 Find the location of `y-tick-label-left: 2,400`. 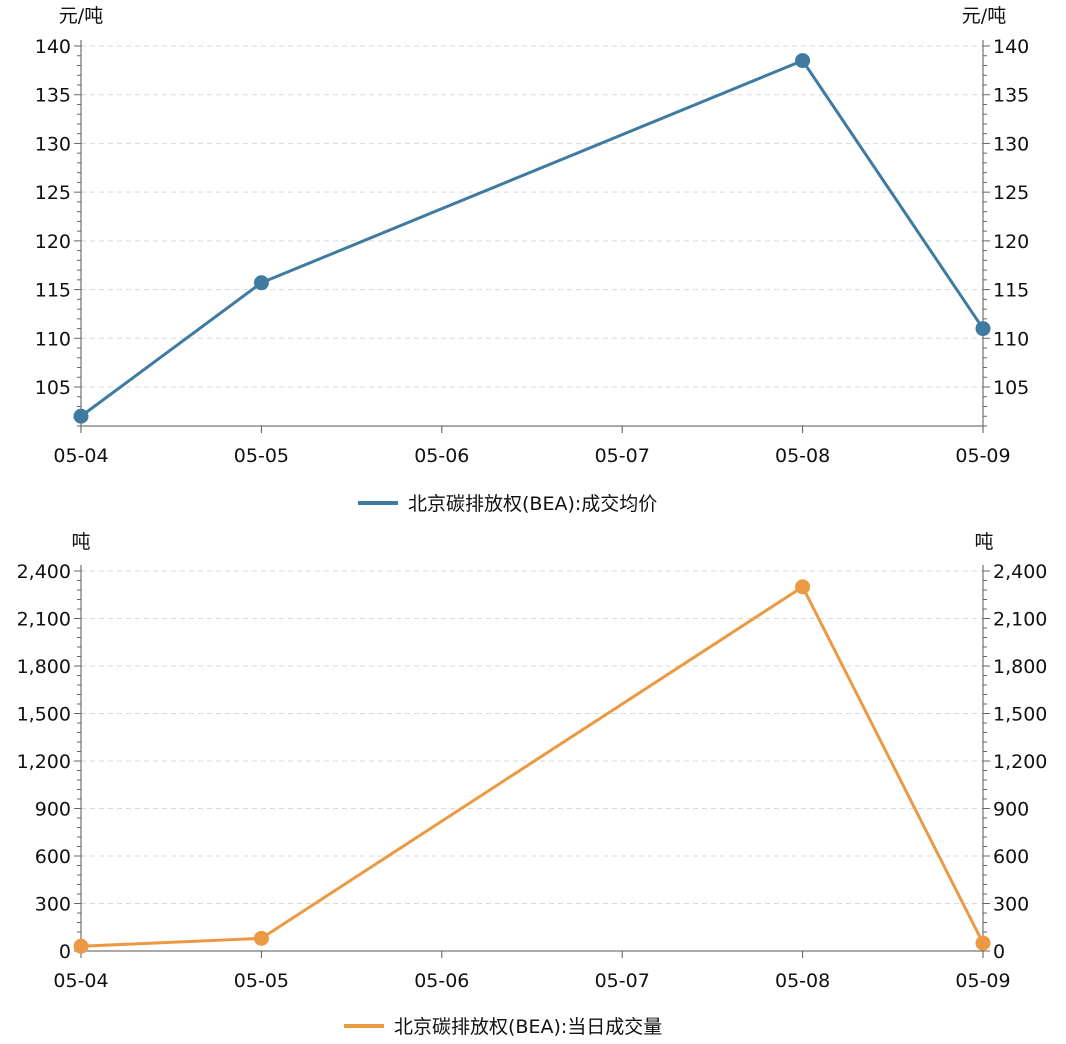

y-tick-label-left: 2,400 is located at coordinates (44, 572).